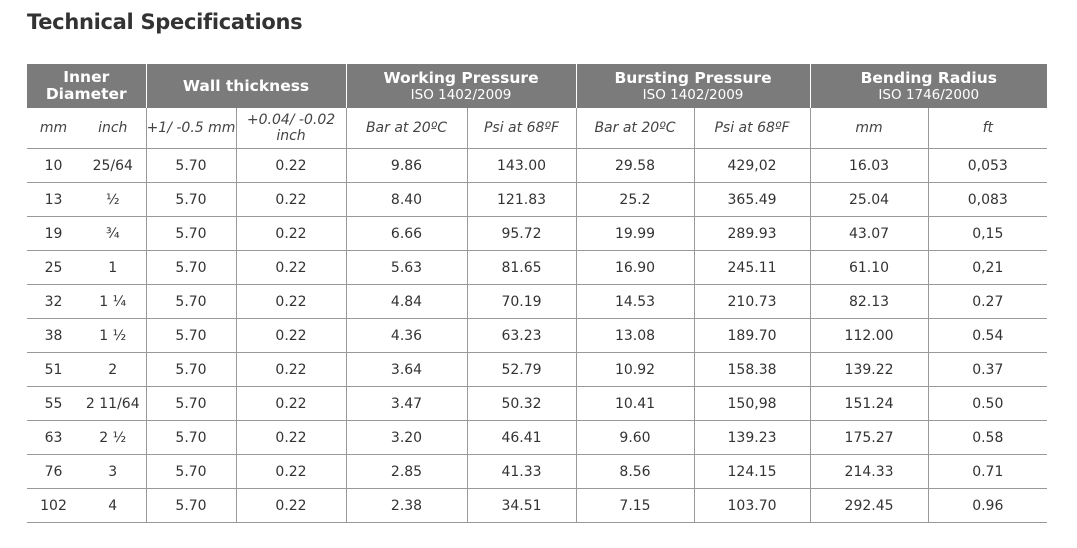 The image size is (1077, 548). Describe the element at coordinates (928, 77) in the screenshot. I see `group-title: Bending Radius` at that location.